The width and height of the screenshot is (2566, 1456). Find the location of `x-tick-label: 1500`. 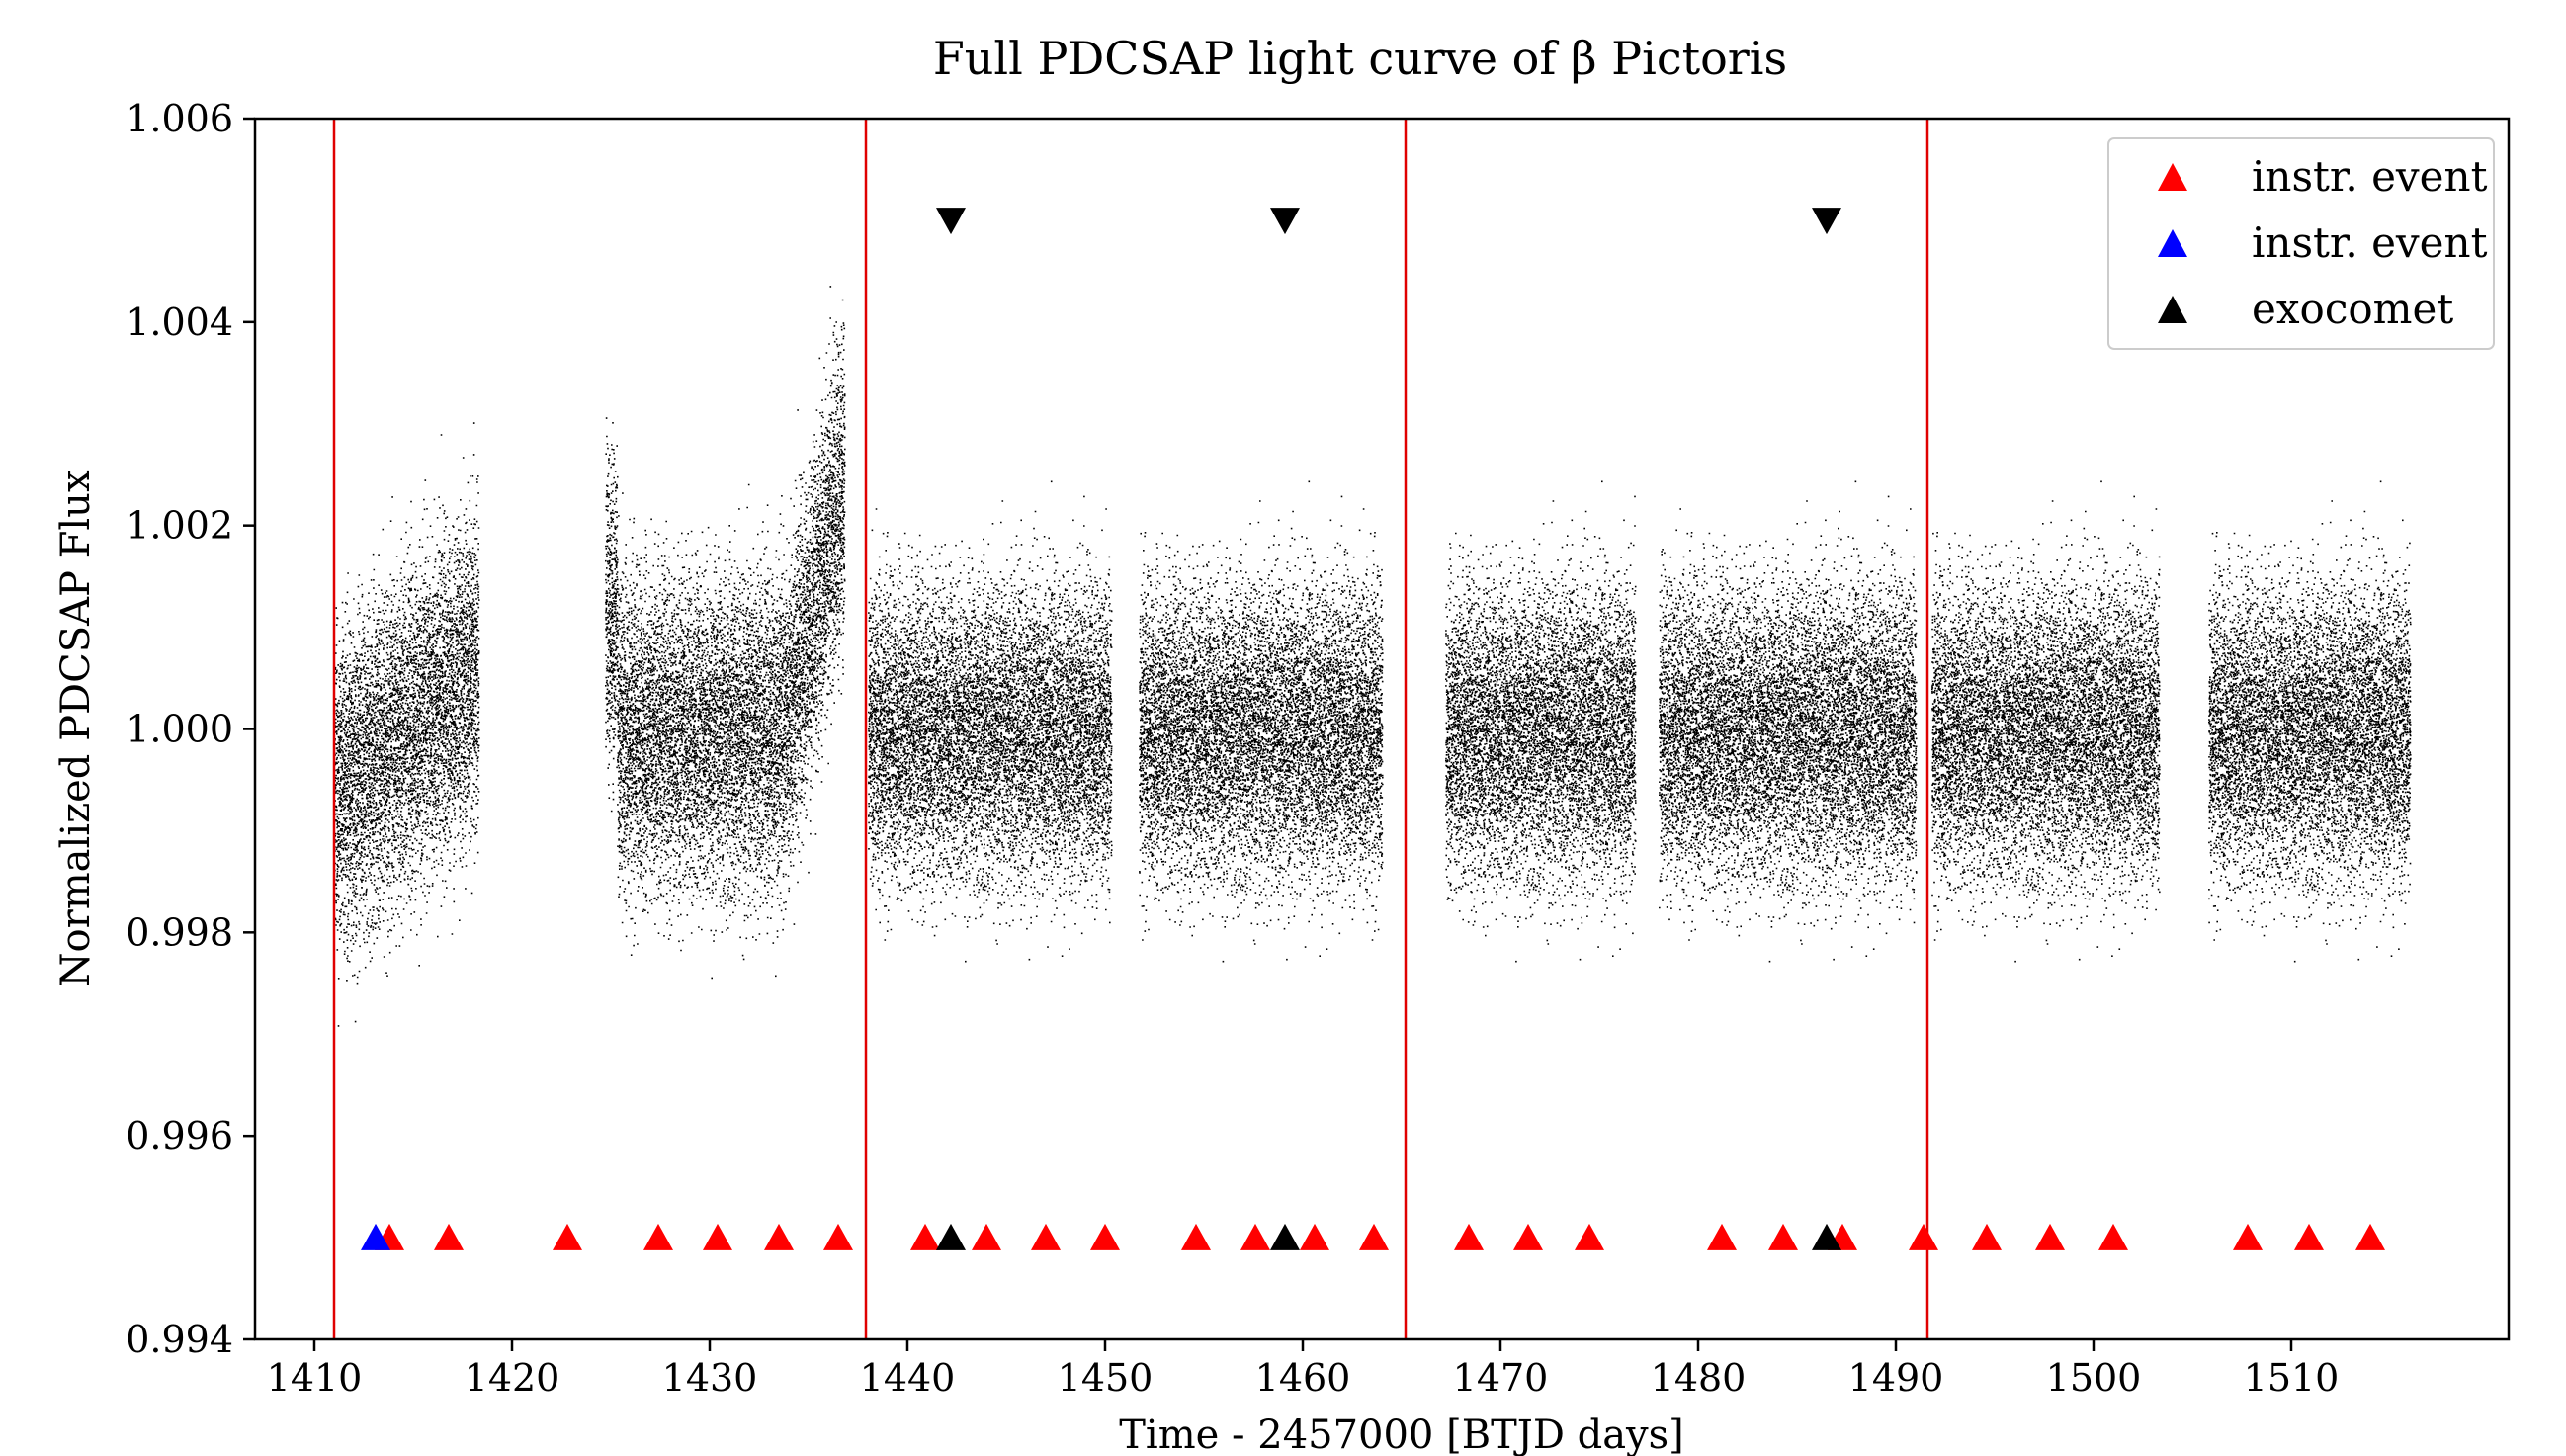

x-tick-label: 1500 is located at coordinates (2094, 1378).